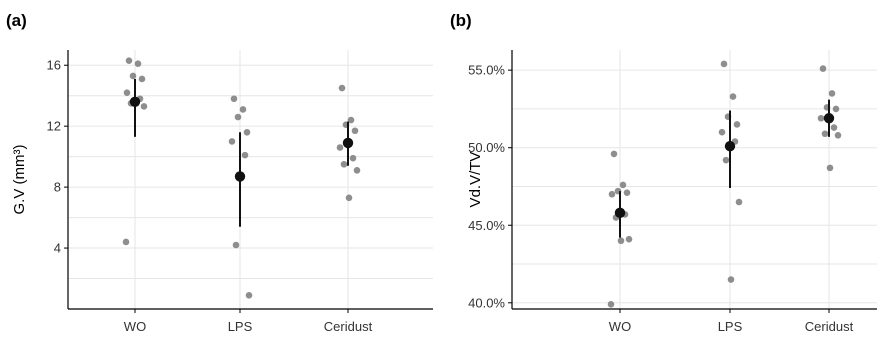 The height and width of the screenshot is (341, 879). Describe the element at coordinates (54, 65) in the screenshot. I see `y-tick-label: 16` at that location.